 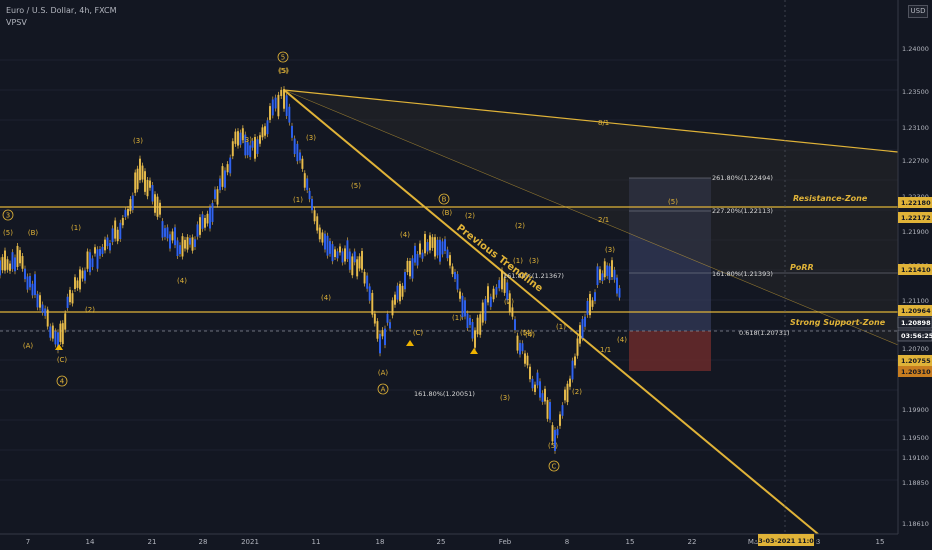 What do you see at coordinates (742, 211) in the screenshot?
I see `fib-label: 227.20%(1.22113)` at bounding box center [742, 211].